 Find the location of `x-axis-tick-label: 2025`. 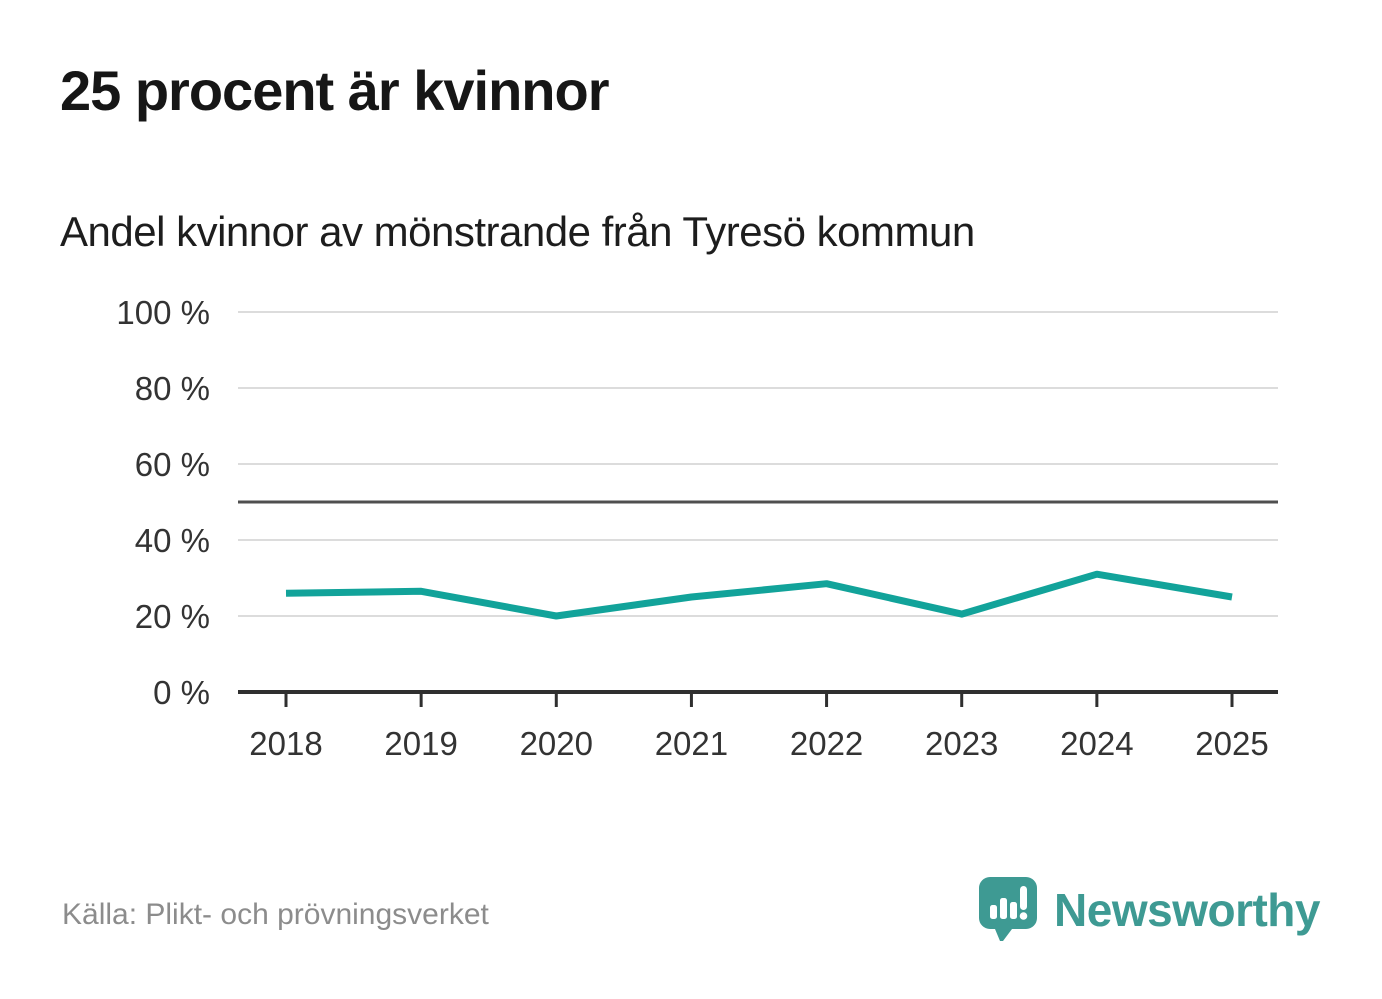

x-axis-tick-label: 2025 is located at coordinates (1231, 743).